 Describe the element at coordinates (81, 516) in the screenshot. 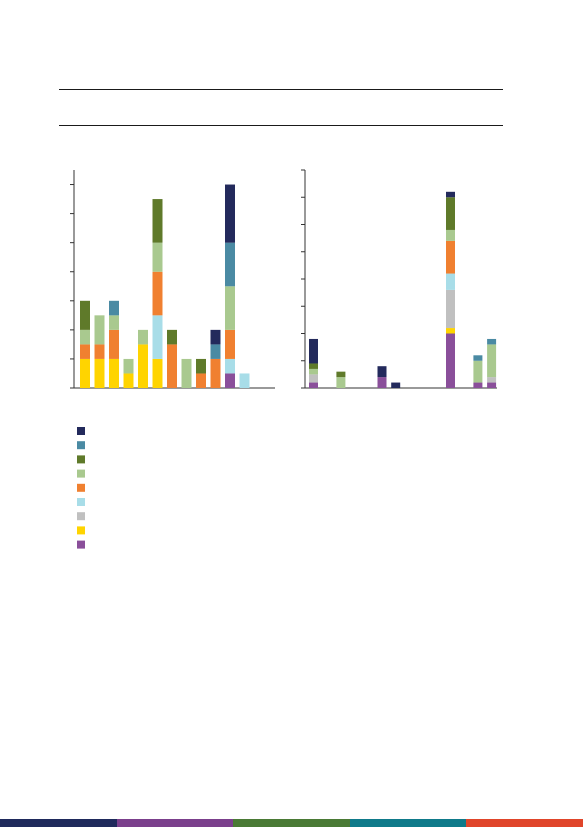

I see `legend-swatch-grey` at that location.